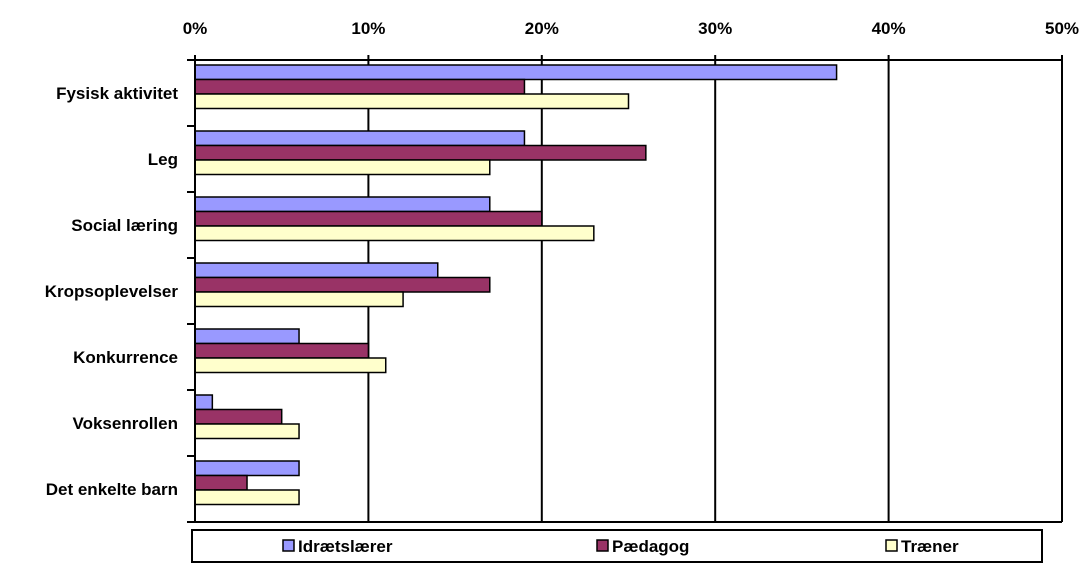 This screenshot has width=1090, height=570. I want to click on bar-idrætslærer-3, so click(316, 270).